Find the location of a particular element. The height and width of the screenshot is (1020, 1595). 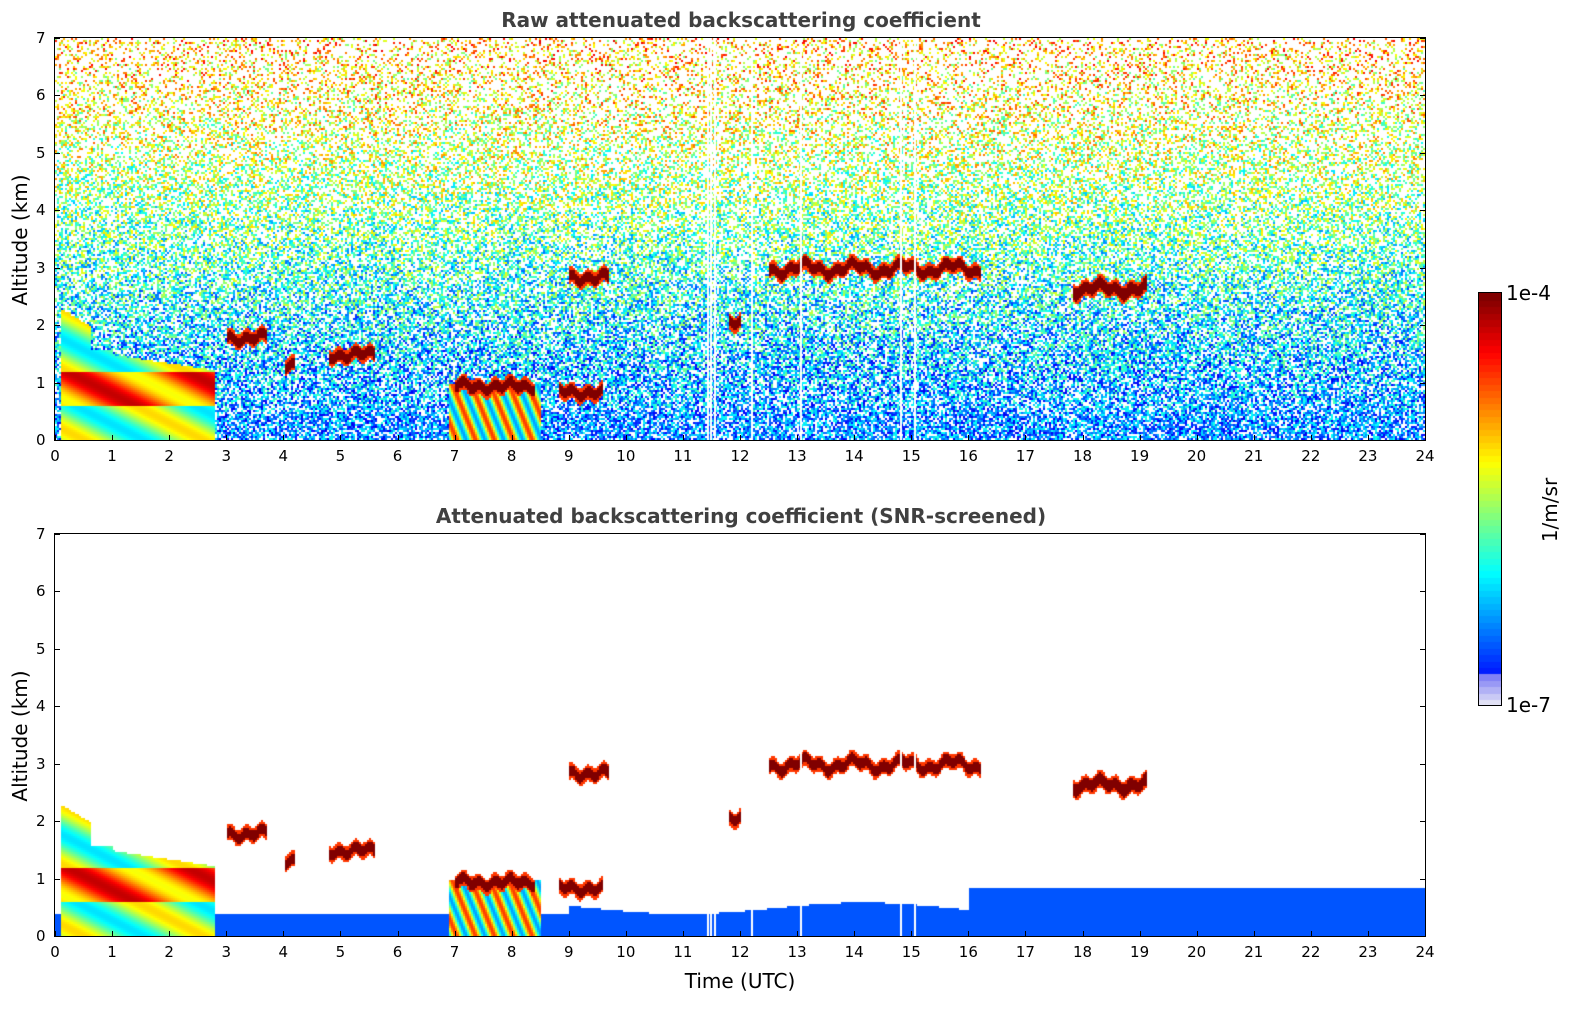

colorbar-unit-label: 1/m/sr is located at coordinates (1550, 510).